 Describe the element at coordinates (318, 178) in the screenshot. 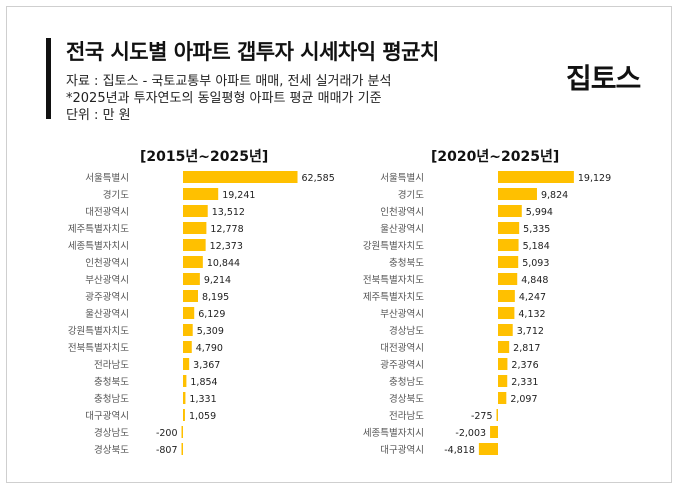

I see `value-label: 62,585` at that location.